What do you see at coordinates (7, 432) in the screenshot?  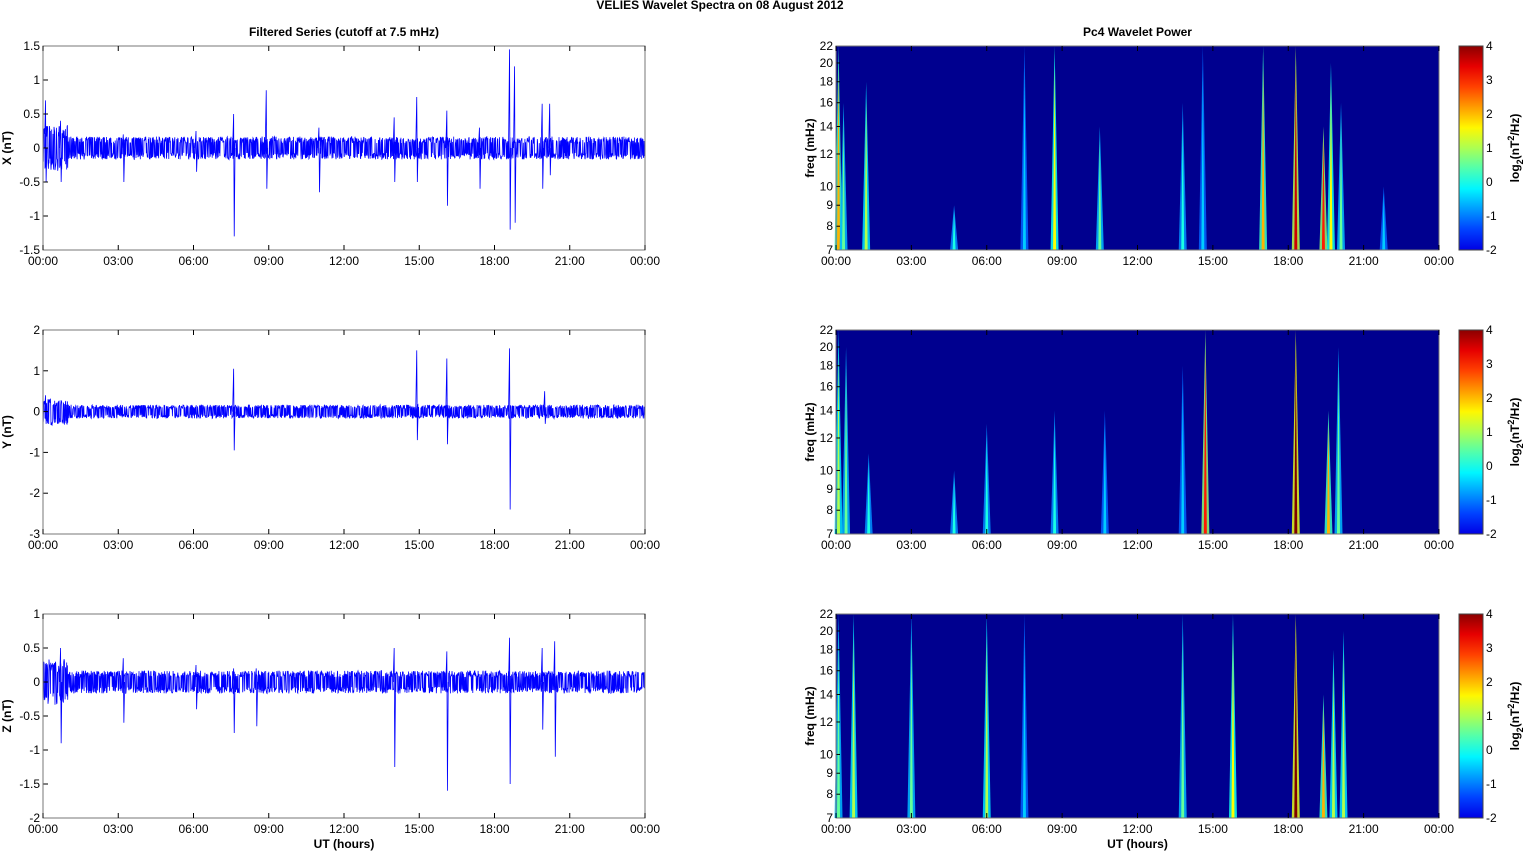 I see `y-axis-label: Y (nT)` at bounding box center [7, 432].